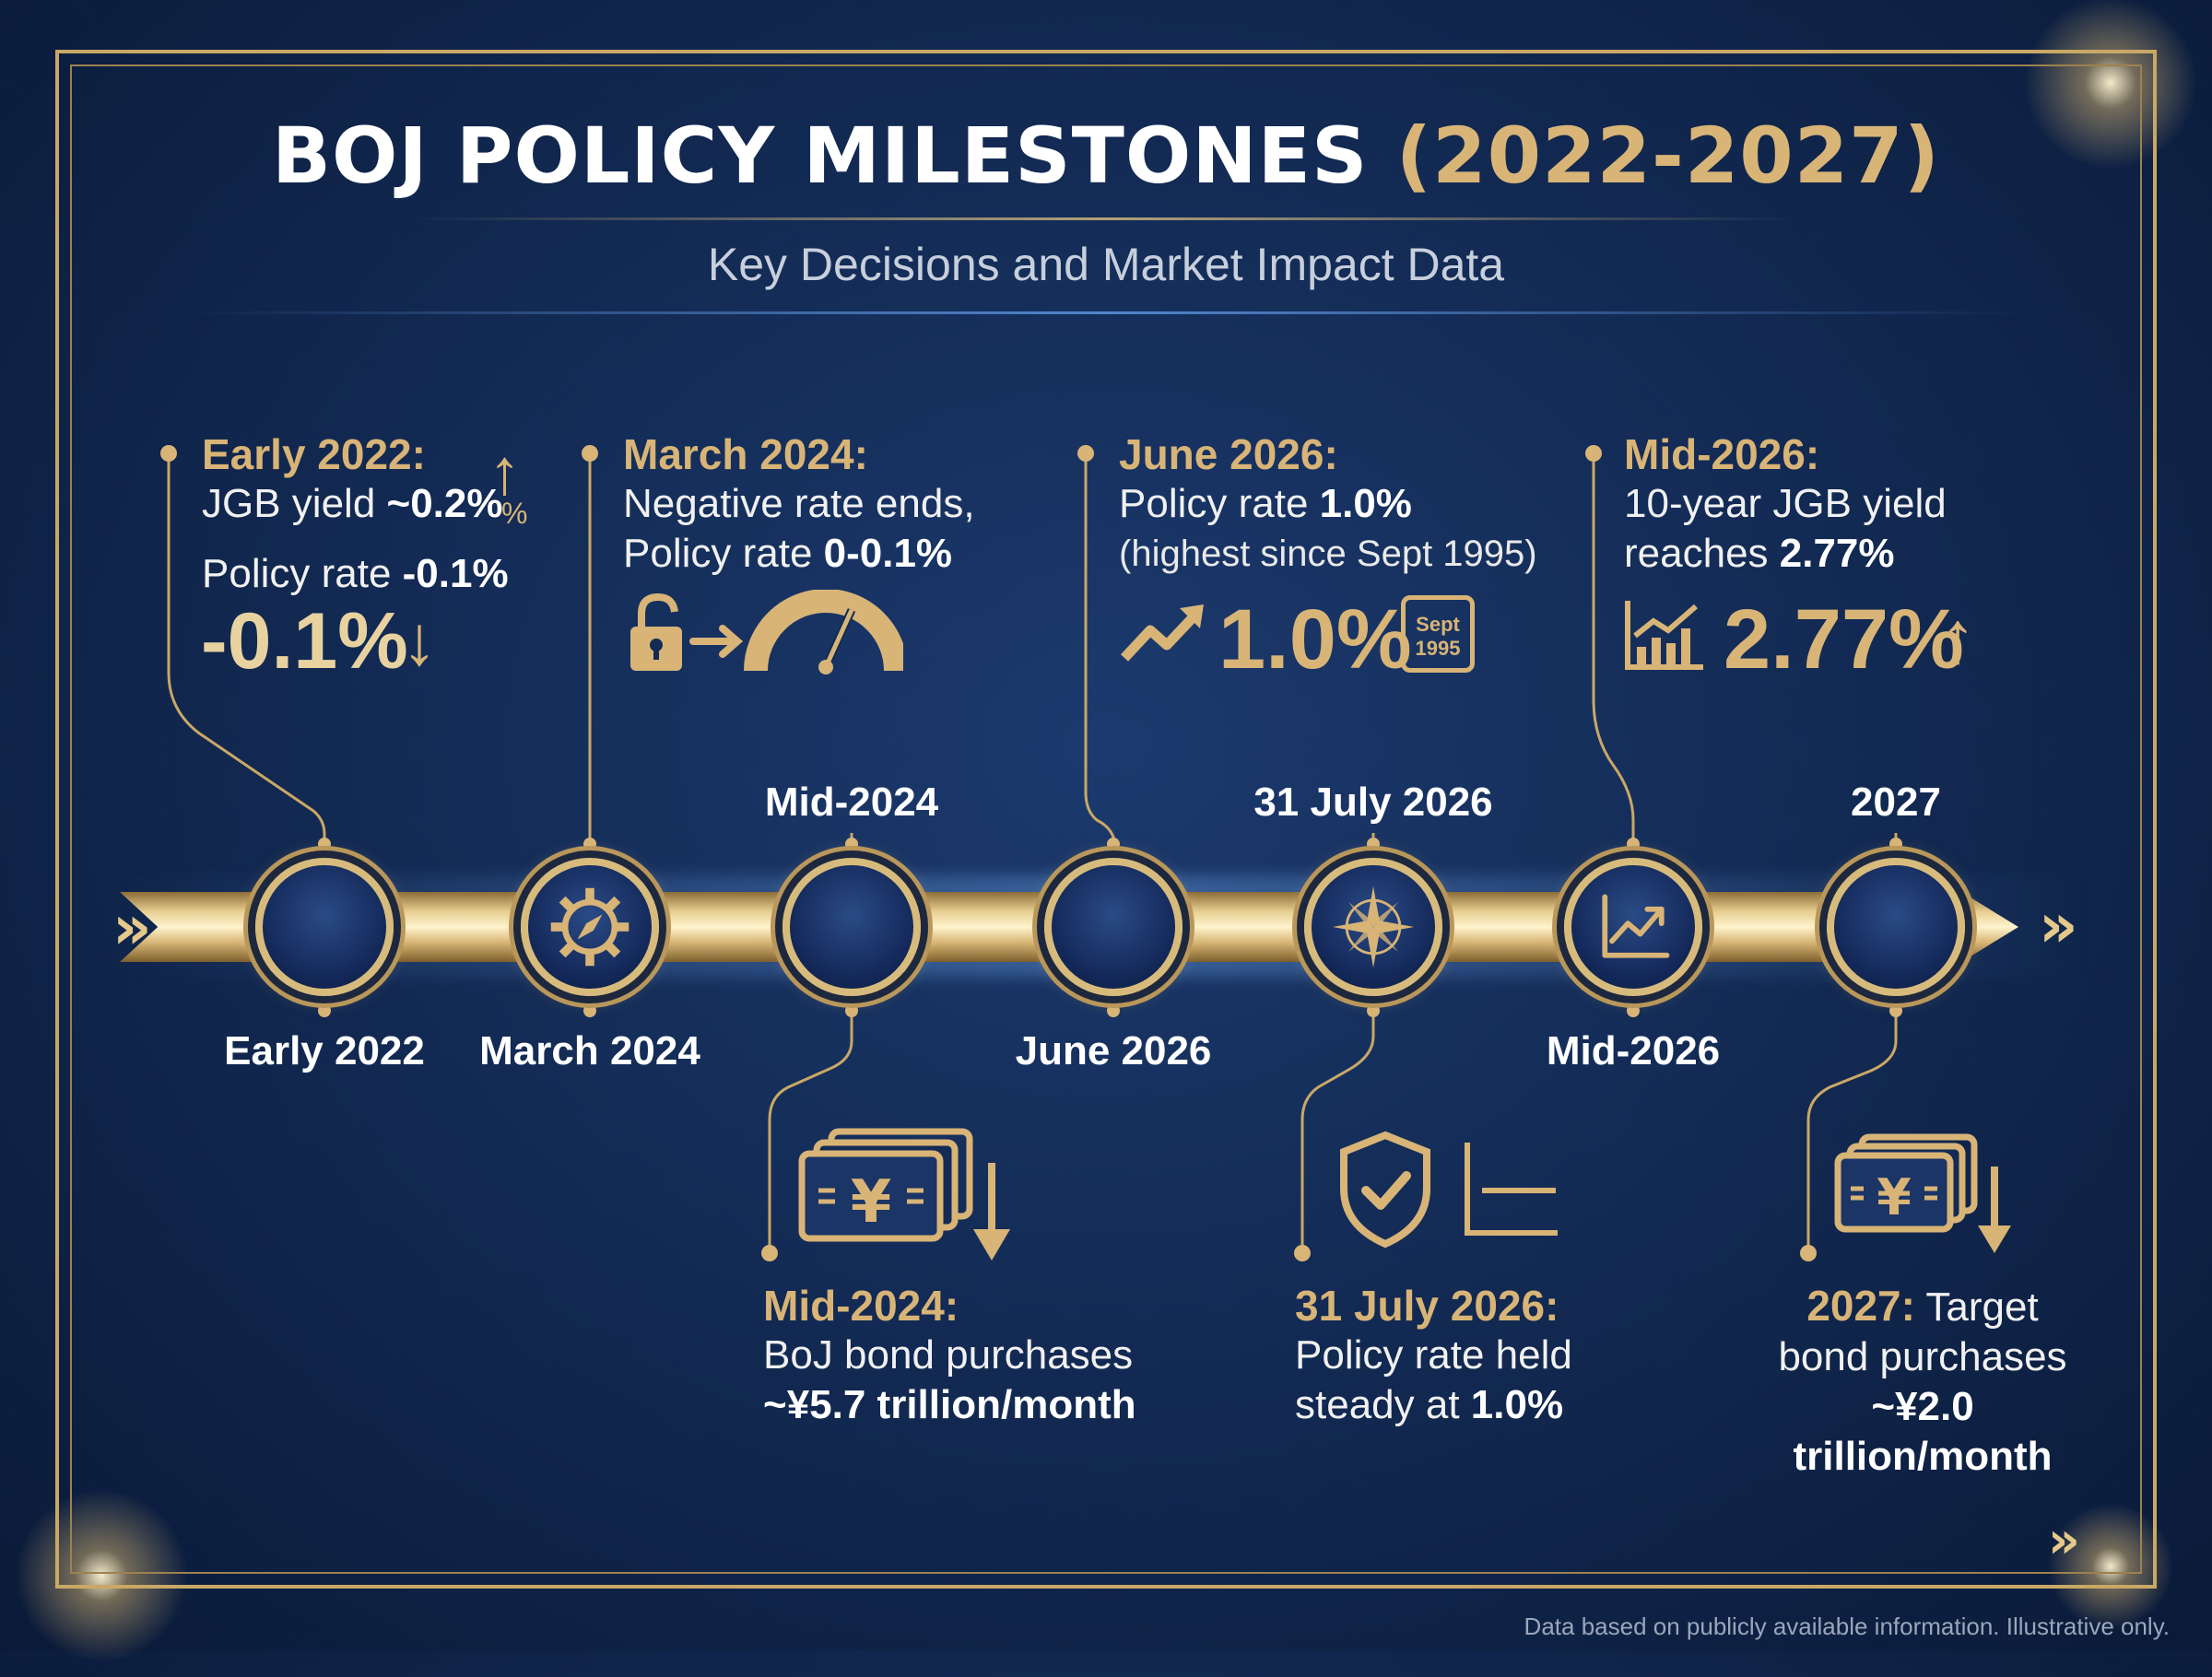  I want to click on card-text: Policy rate held, so click(1433, 1355).